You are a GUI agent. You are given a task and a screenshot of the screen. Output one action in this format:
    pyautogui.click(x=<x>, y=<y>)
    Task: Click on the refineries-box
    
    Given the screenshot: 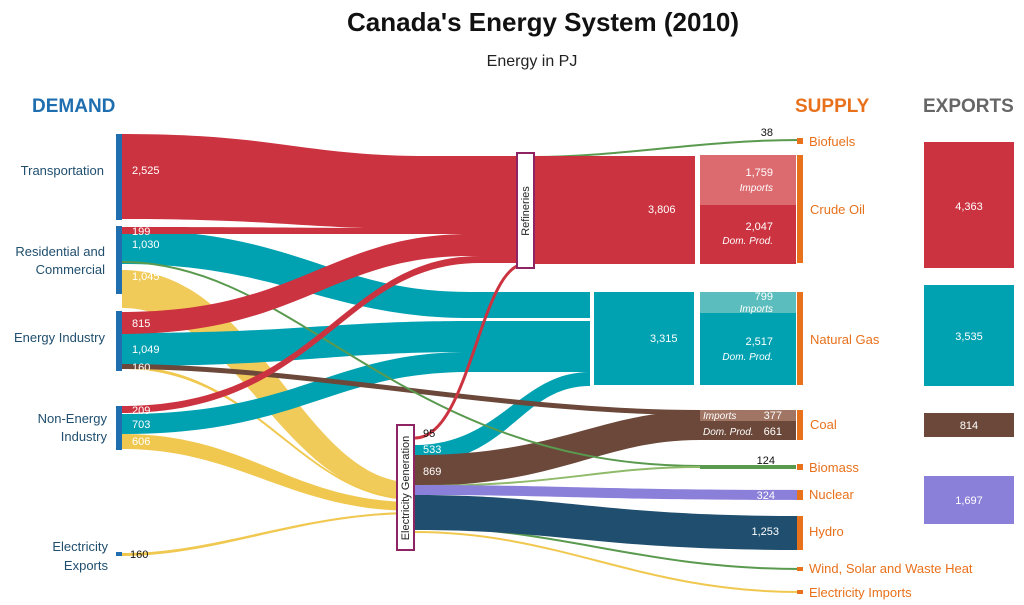 What is the action you would take?
    pyautogui.click(x=525, y=210)
    